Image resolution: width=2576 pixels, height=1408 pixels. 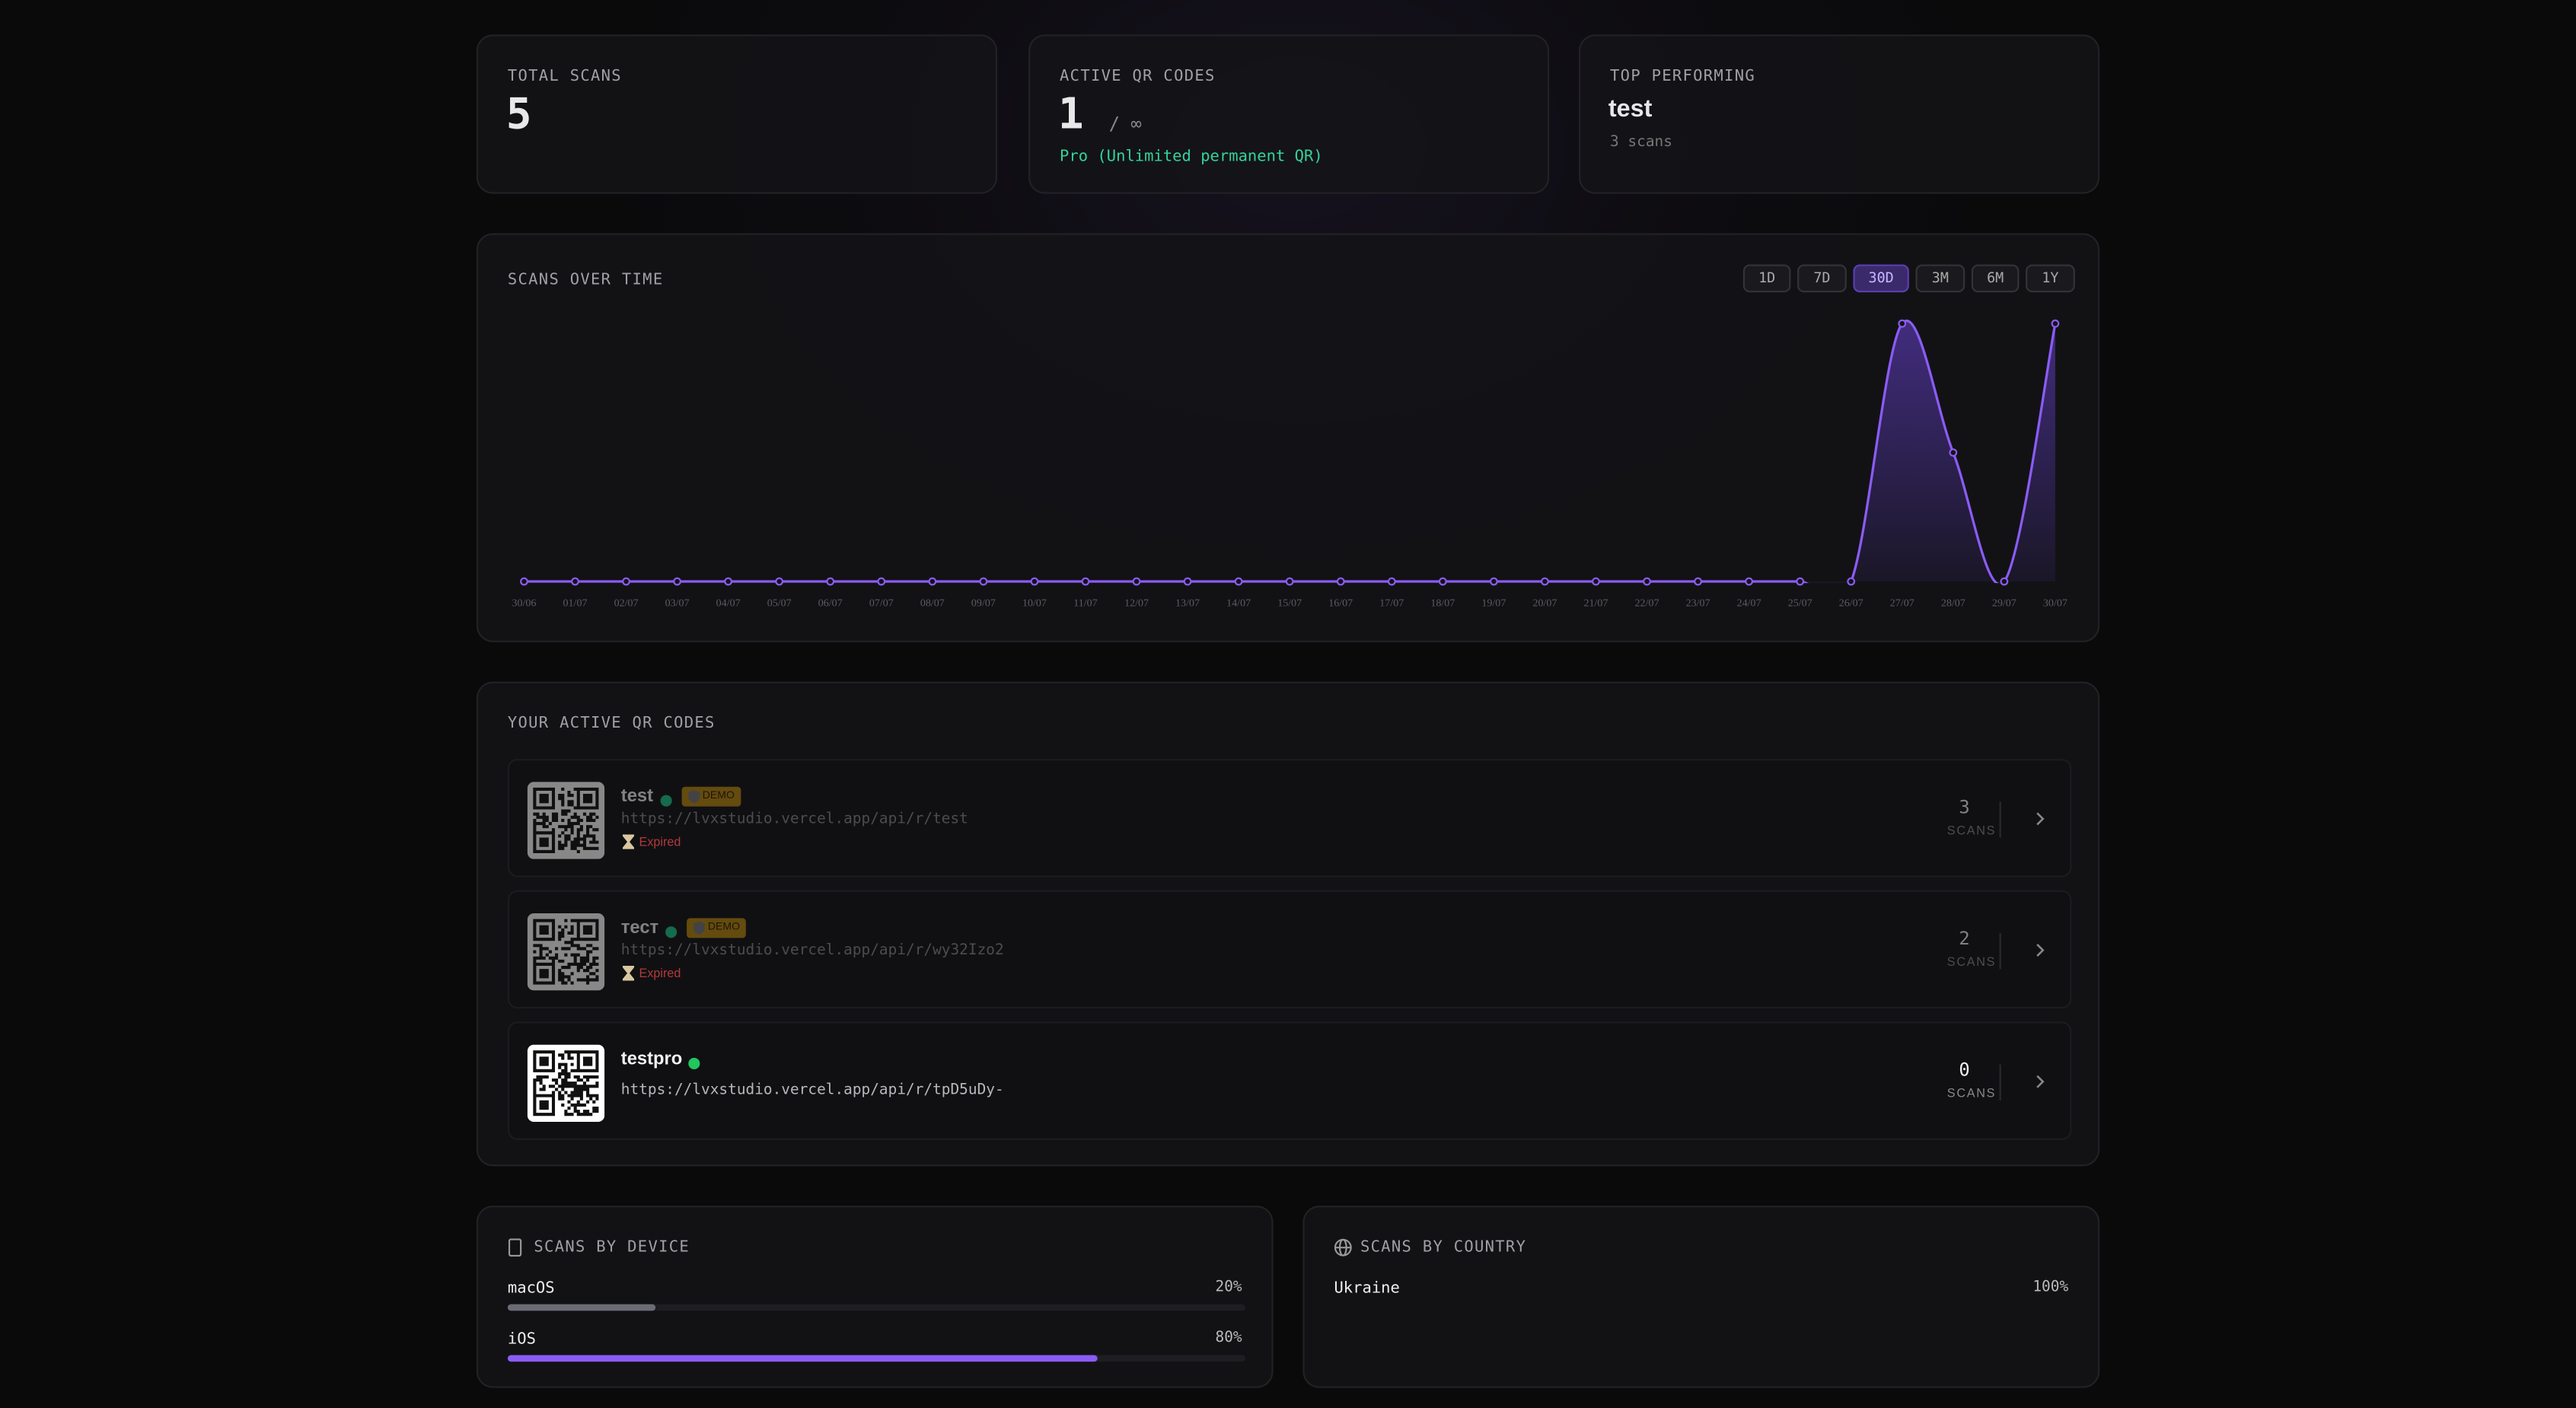 I want to click on section-title: SCANS BY DEVICE, so click(x=612, y=1247).